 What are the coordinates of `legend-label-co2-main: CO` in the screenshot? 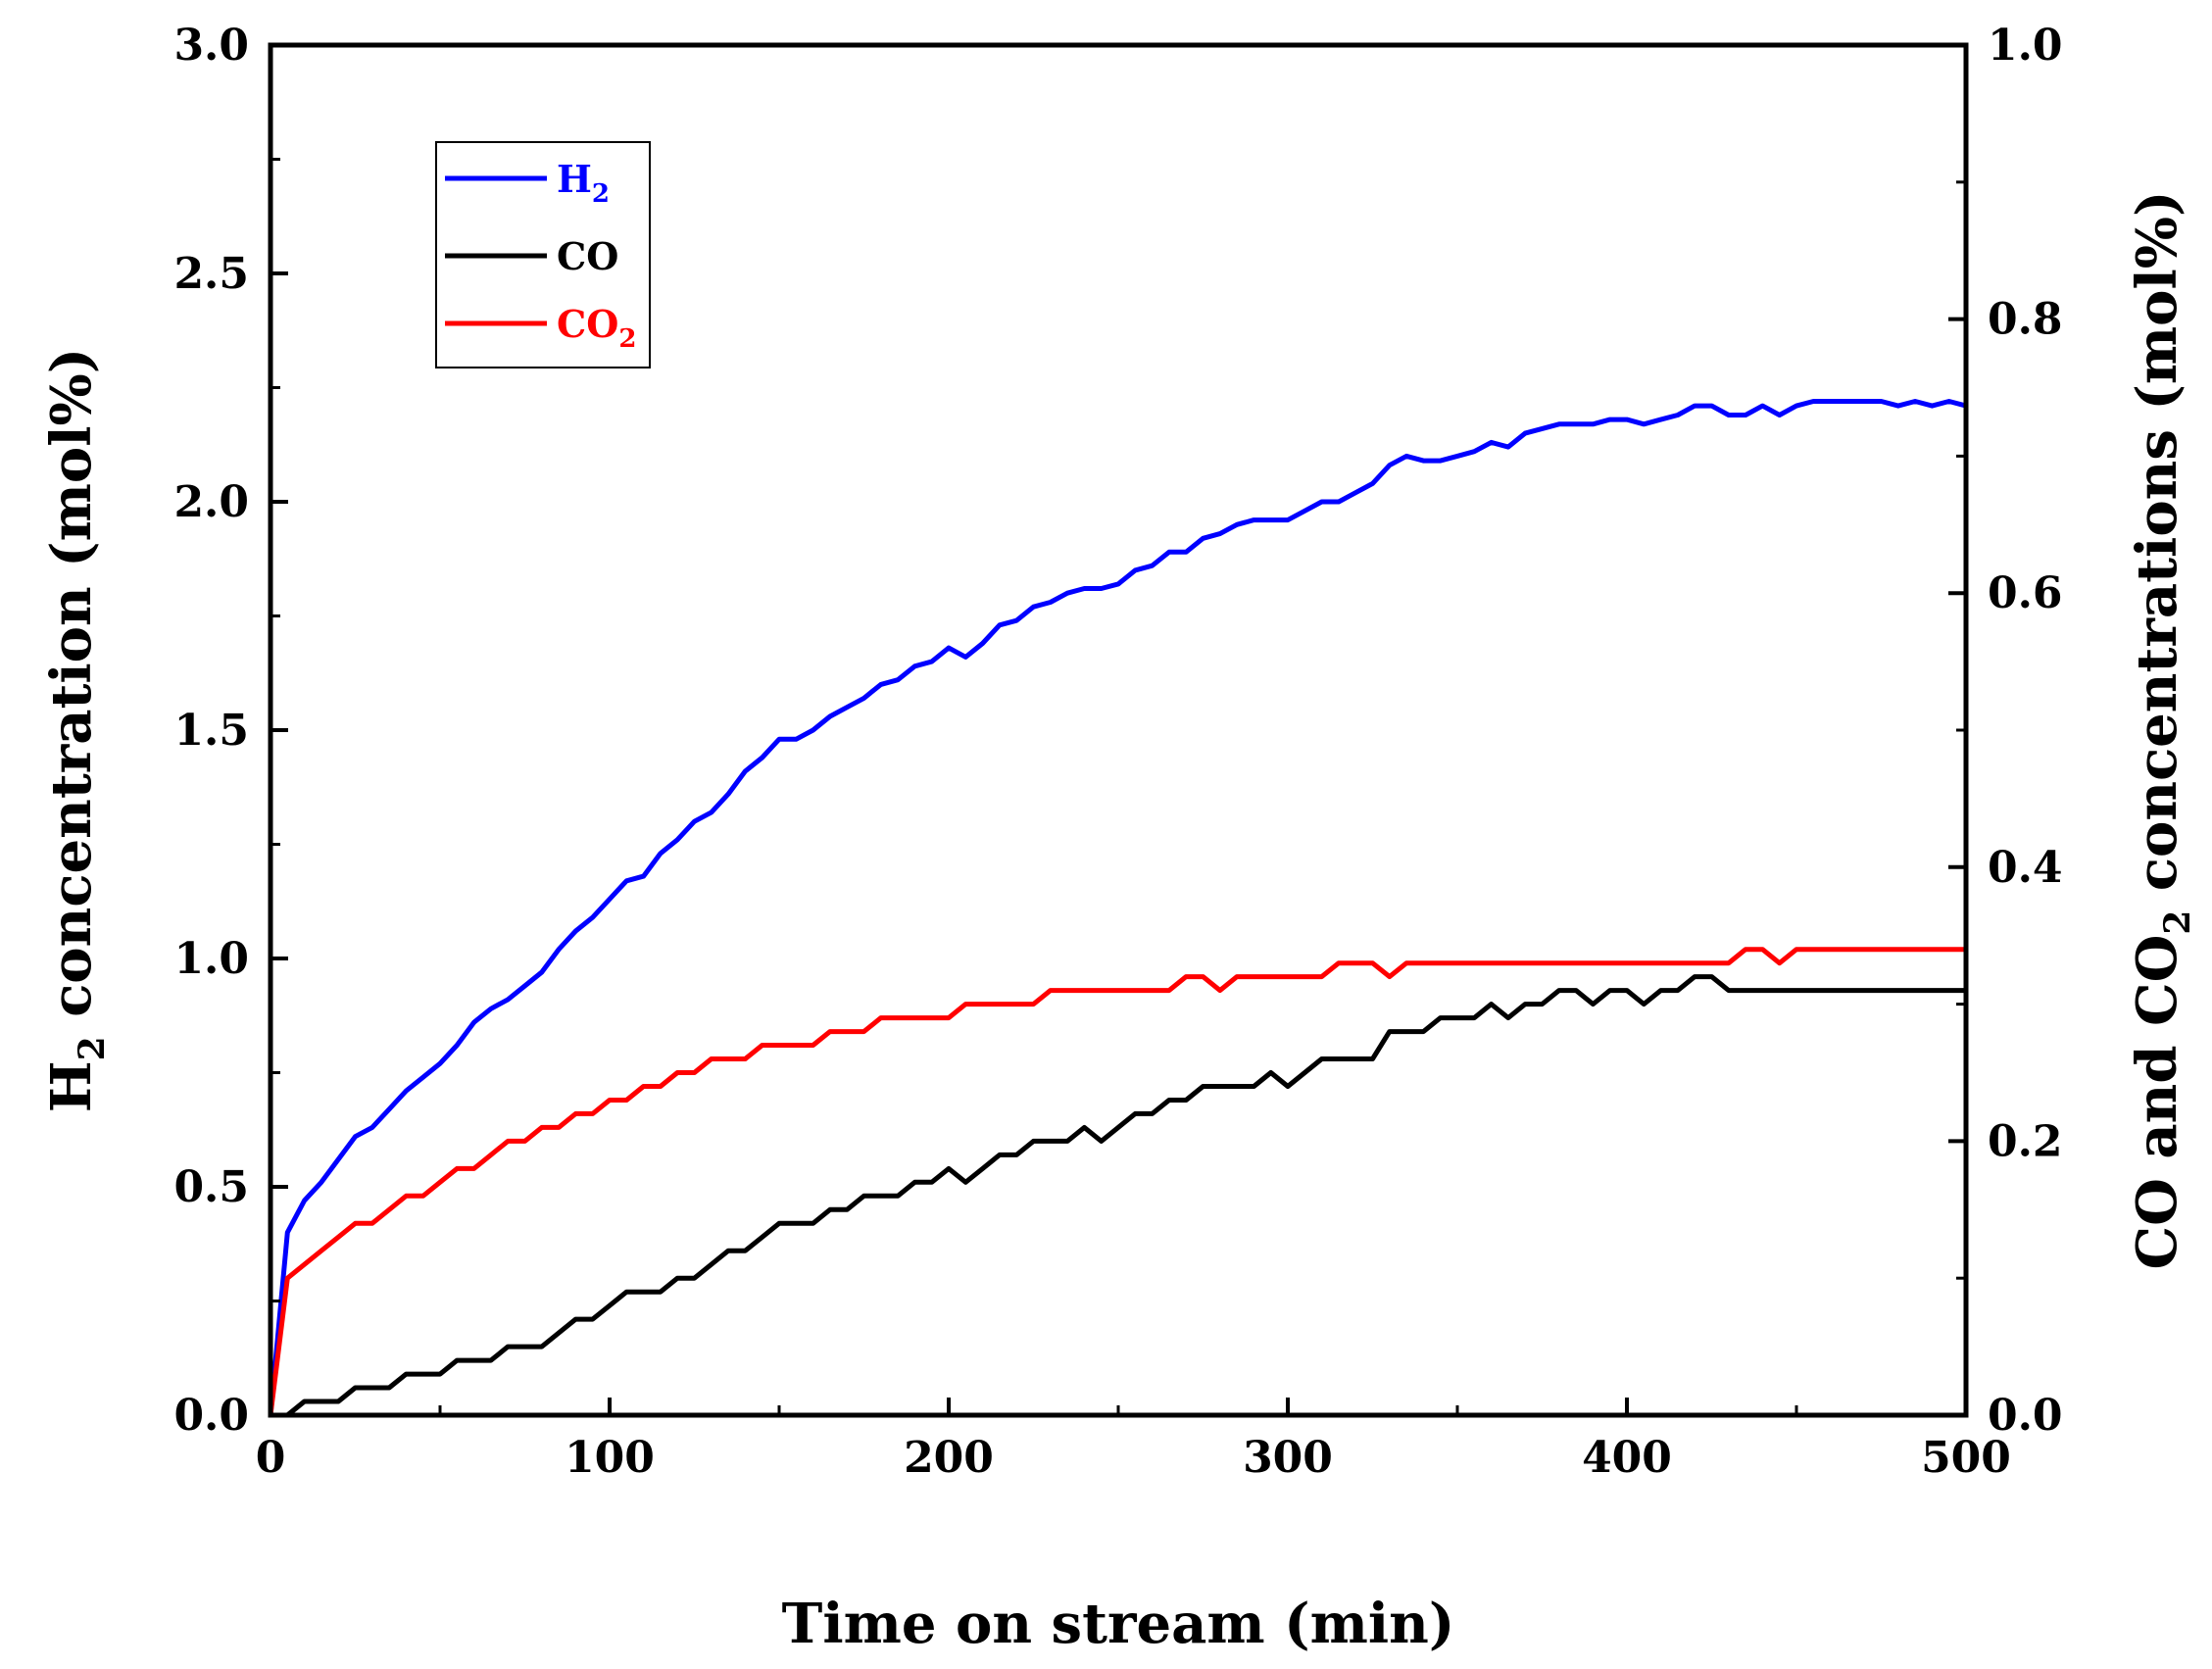 It's located at (588, 324).